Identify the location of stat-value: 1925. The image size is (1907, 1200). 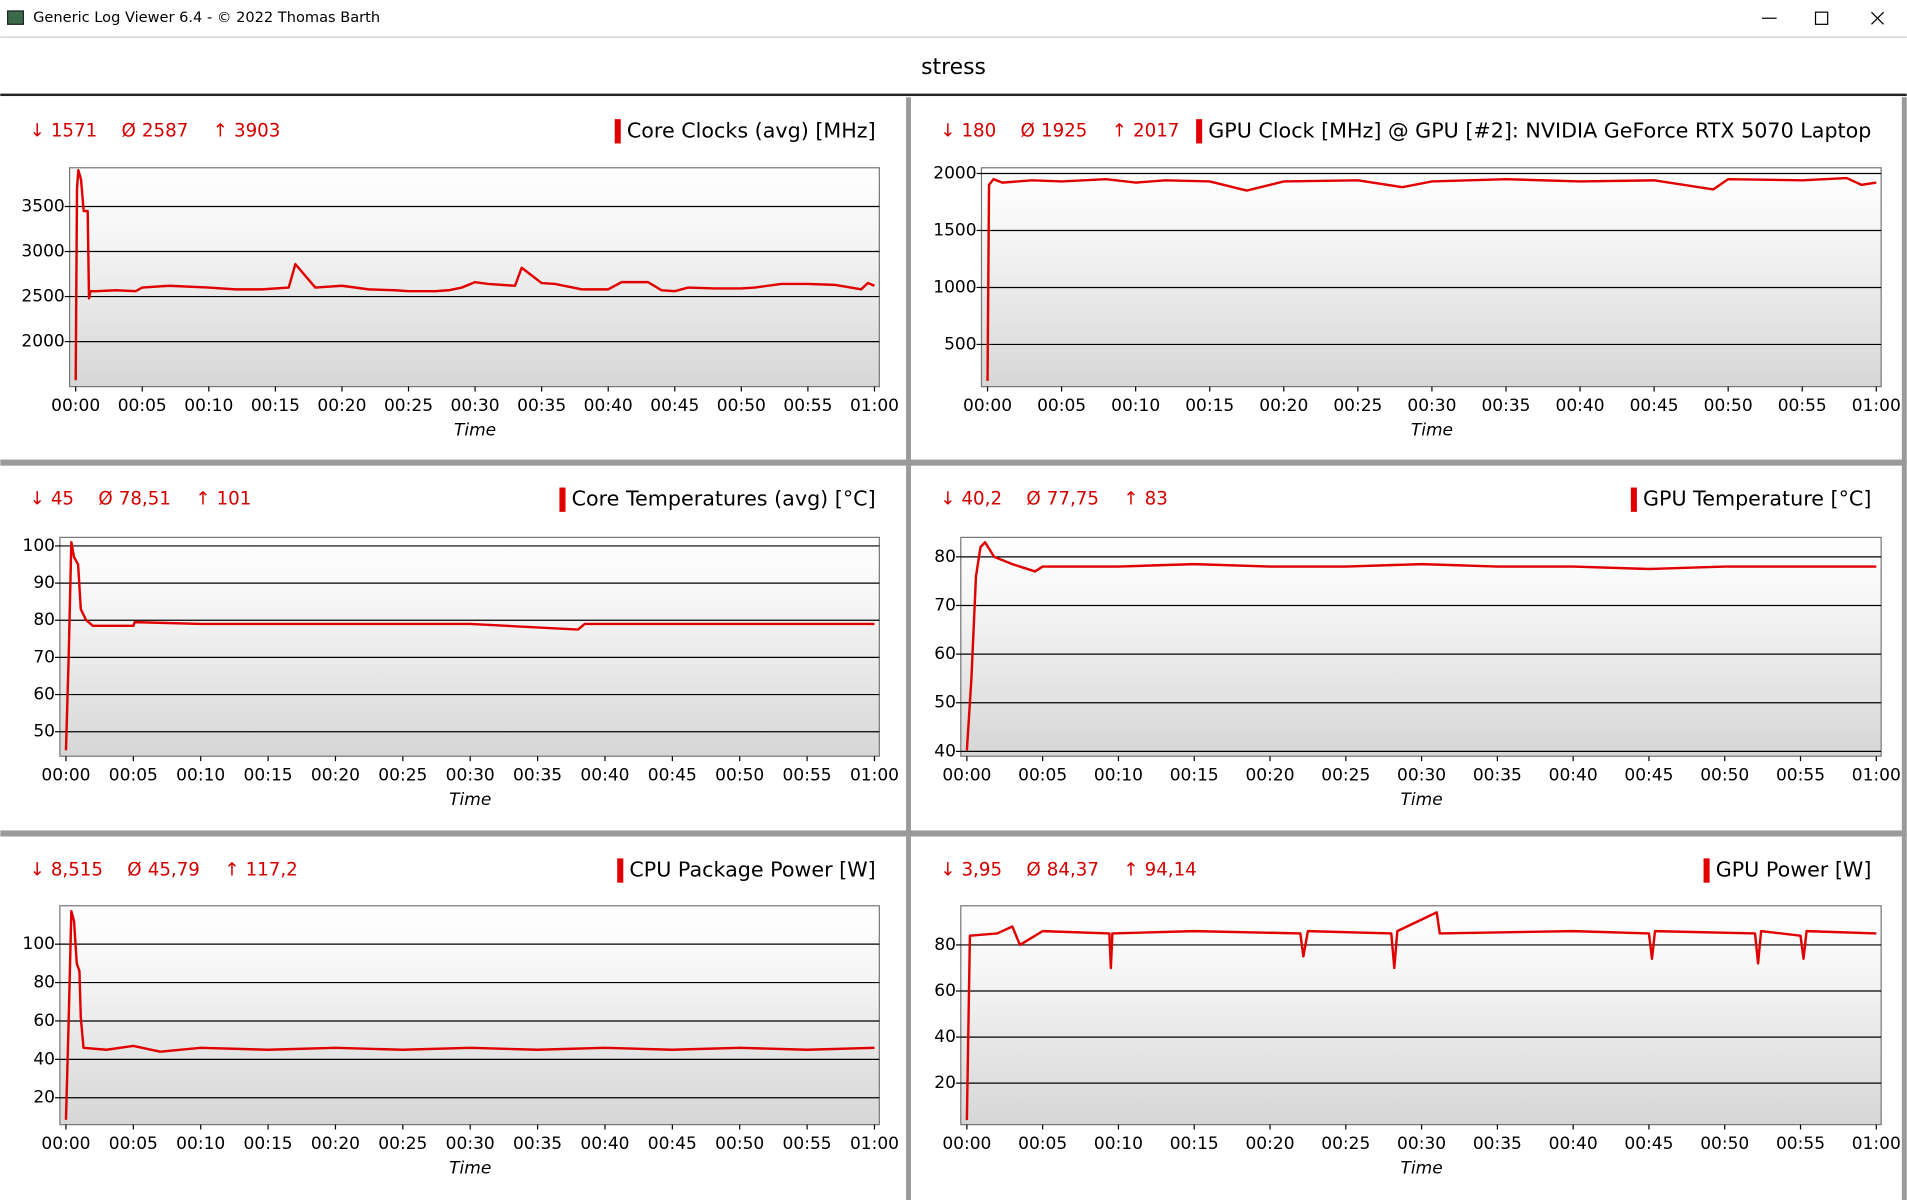
(1064, 130).